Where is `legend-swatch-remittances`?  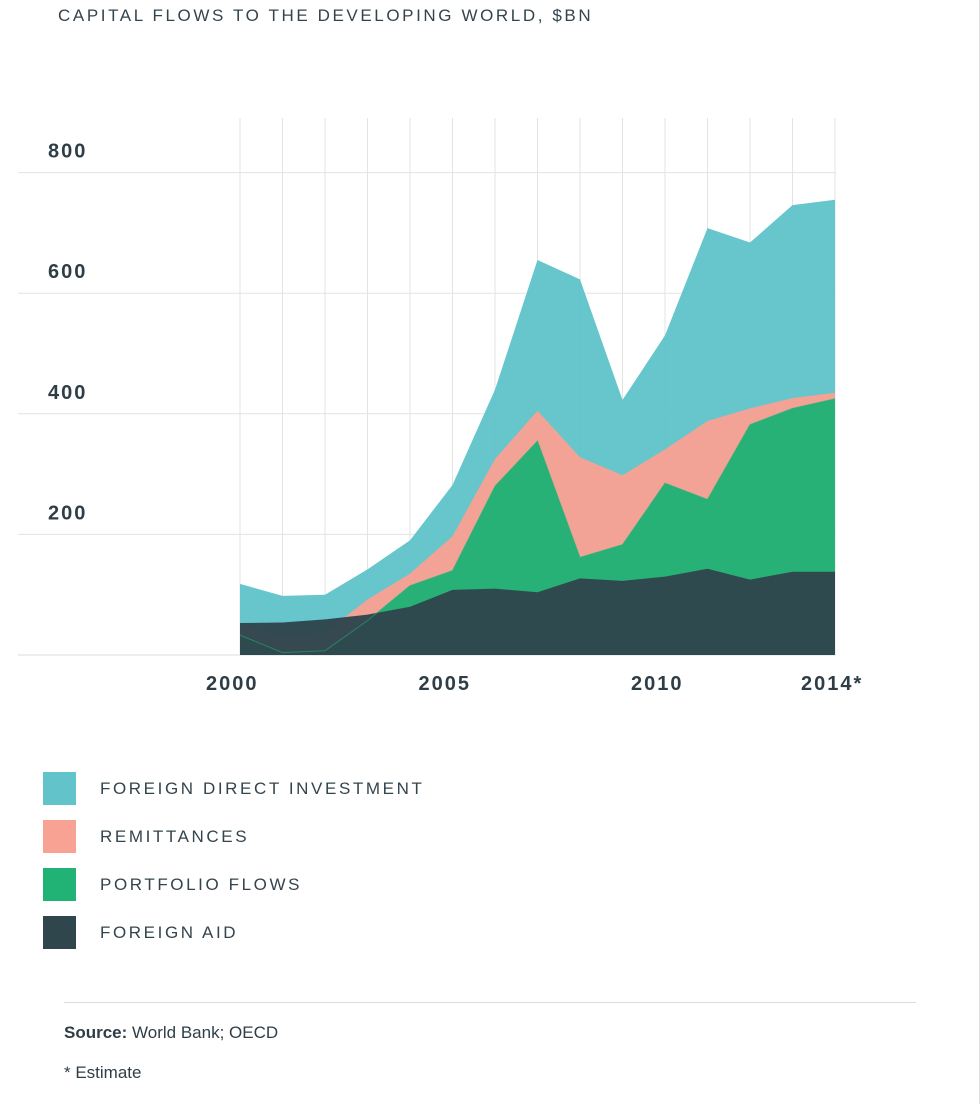 legend-swatch-remittances is located at coordinates (59, 836).